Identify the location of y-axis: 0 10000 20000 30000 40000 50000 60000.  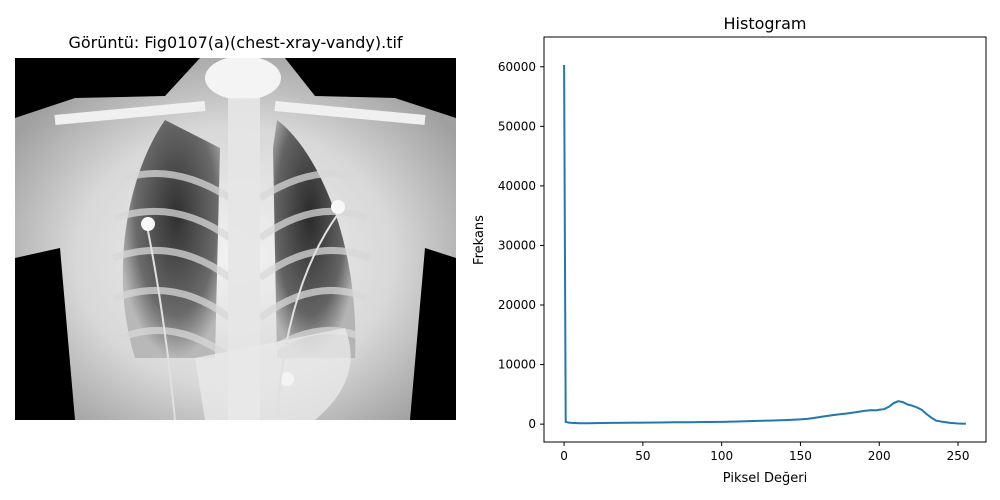
(521, 245).